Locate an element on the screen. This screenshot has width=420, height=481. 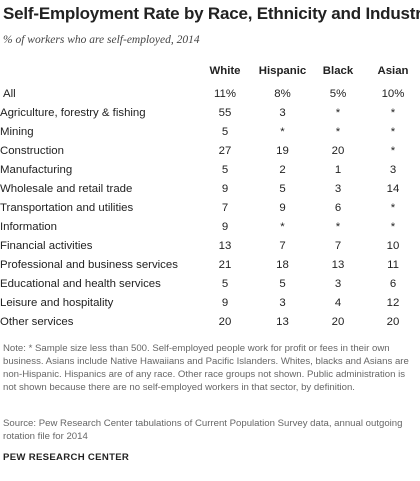
row-label: Construction is located at coordinates (32, 150).